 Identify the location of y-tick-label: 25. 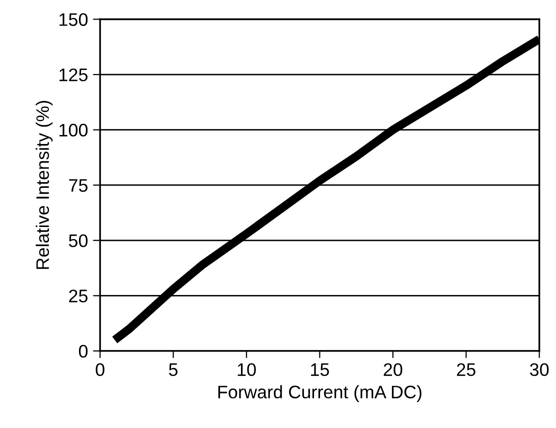
(78, 296).